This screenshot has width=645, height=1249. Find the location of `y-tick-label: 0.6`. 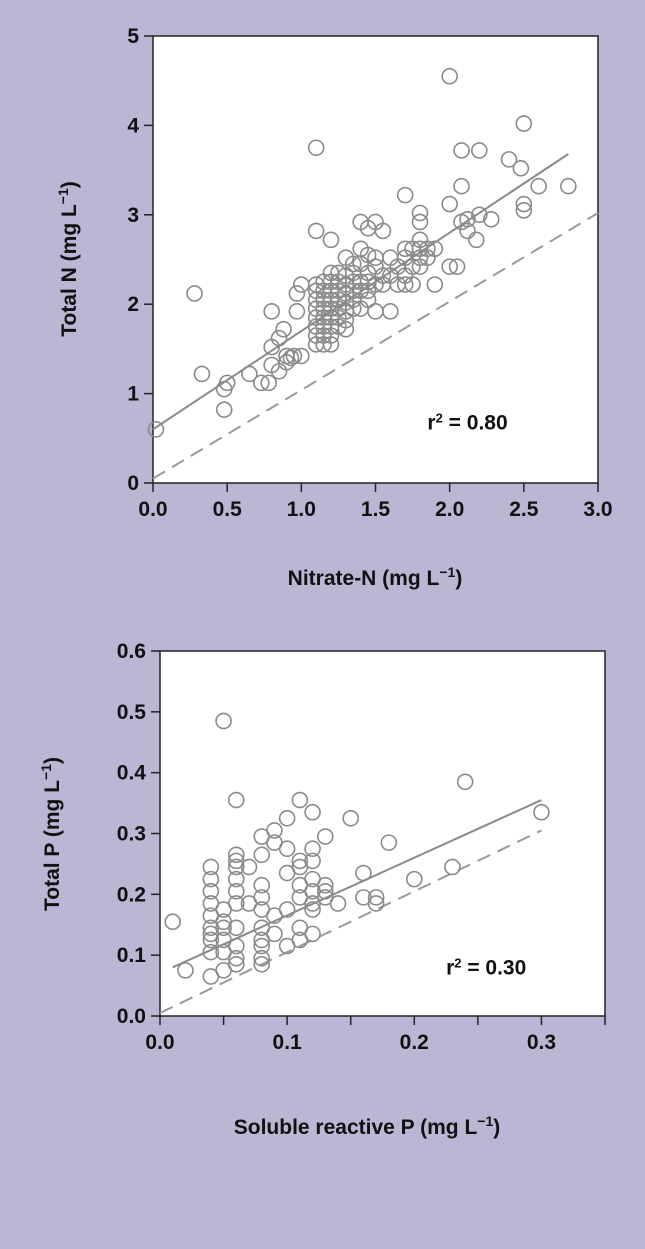

y-tick-label: 0.6 is located at coordinates (131, 651).